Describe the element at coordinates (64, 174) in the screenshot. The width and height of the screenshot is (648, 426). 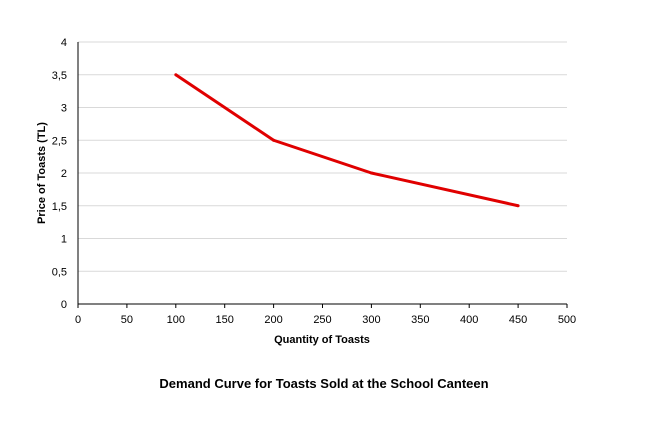
I see `y-tick-label: 2` at that location.